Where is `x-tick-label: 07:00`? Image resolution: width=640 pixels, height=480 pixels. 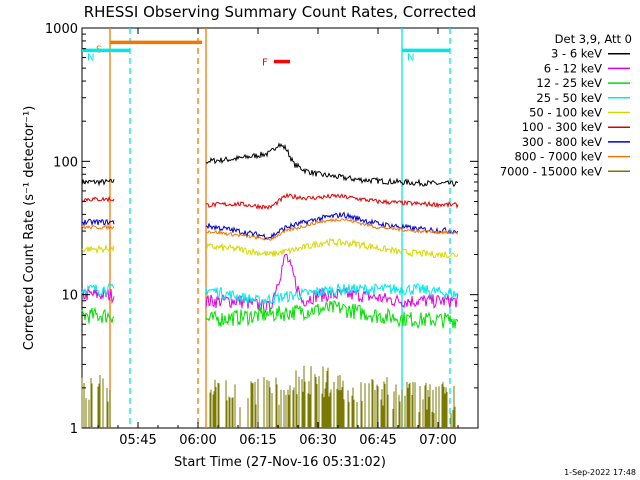 x-tick-label: 07:00 is located at coordinates (437, 440).